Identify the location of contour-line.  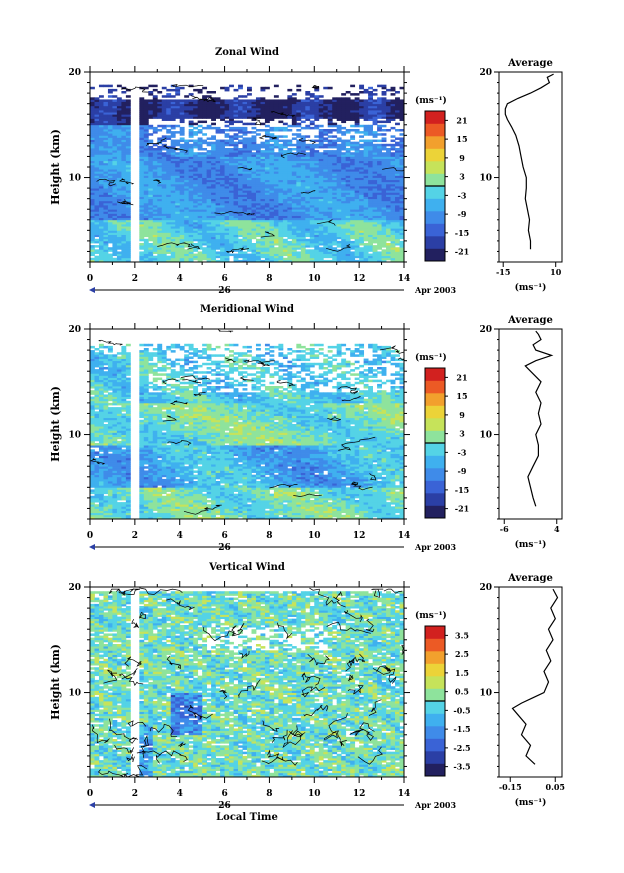
(106, 182).